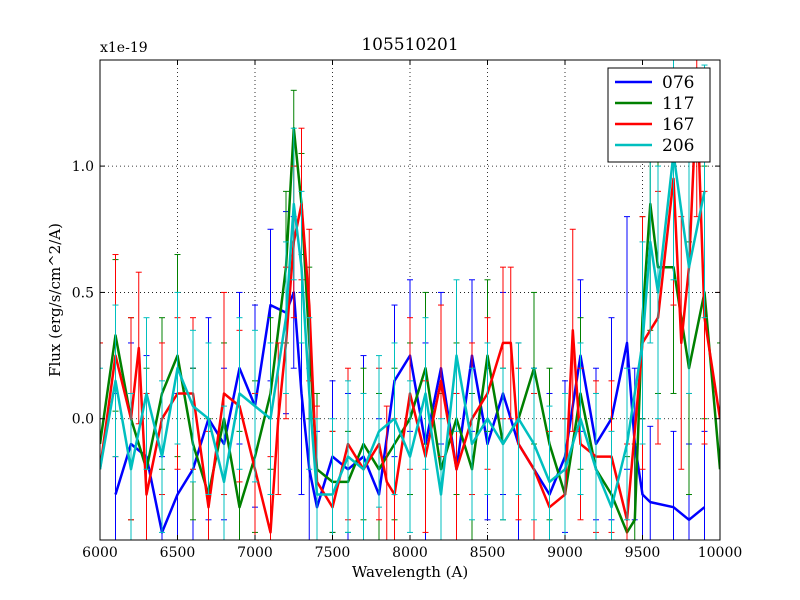  Describe the element at coordinates (643, 553) in the screenshot. I see `x-tick-label: 9500` at that location.